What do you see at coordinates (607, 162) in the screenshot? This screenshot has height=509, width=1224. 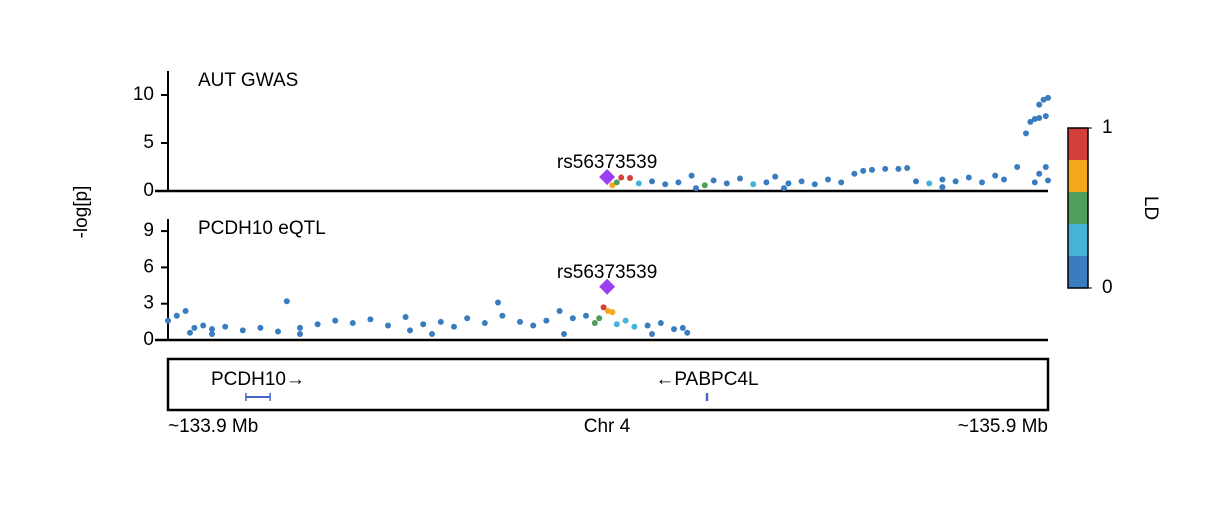 I see `lead-snp-label: rs56373539` at bounding box center [607, 162].